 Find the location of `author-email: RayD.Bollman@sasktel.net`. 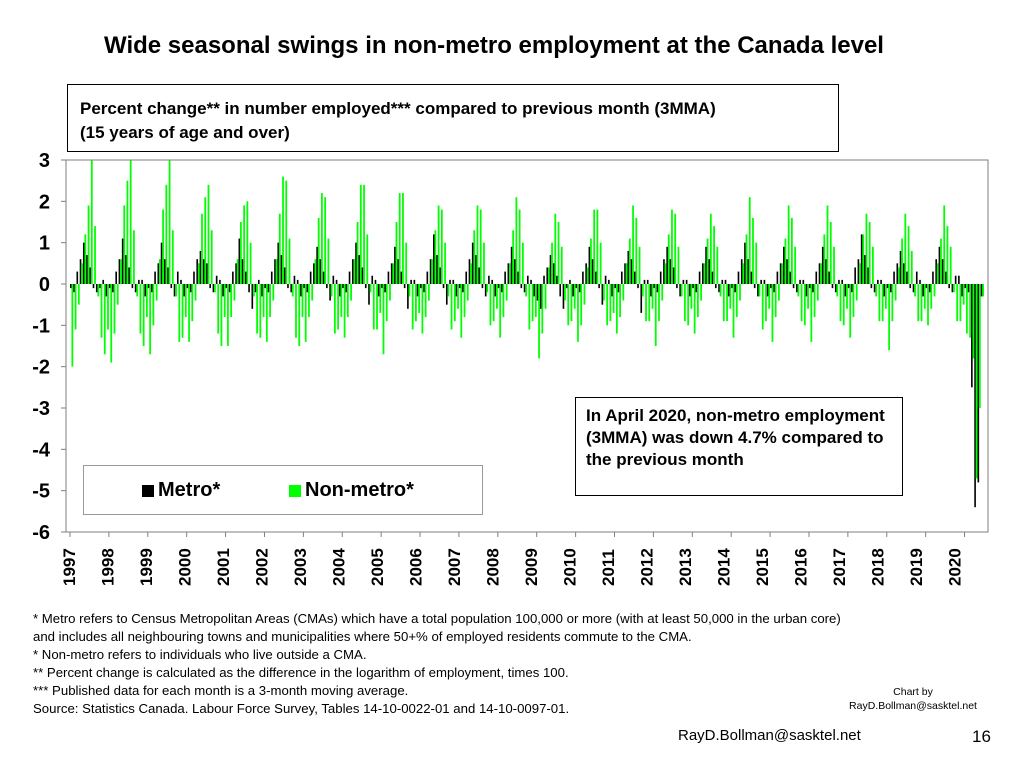

author-email: RayD.Bollman@sasktel.net is located at coordinates (769, 735).